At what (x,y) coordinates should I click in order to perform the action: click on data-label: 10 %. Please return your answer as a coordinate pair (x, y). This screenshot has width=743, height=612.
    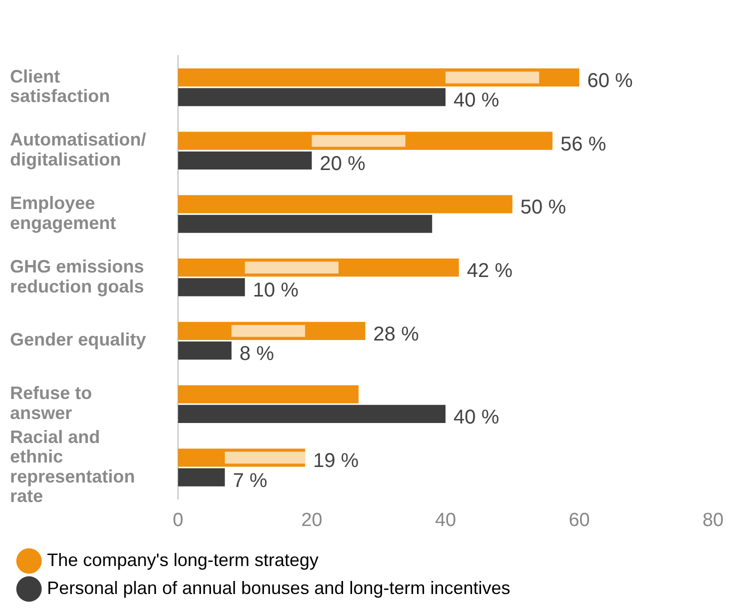
    Looking at the image, I should click on (275, 291).